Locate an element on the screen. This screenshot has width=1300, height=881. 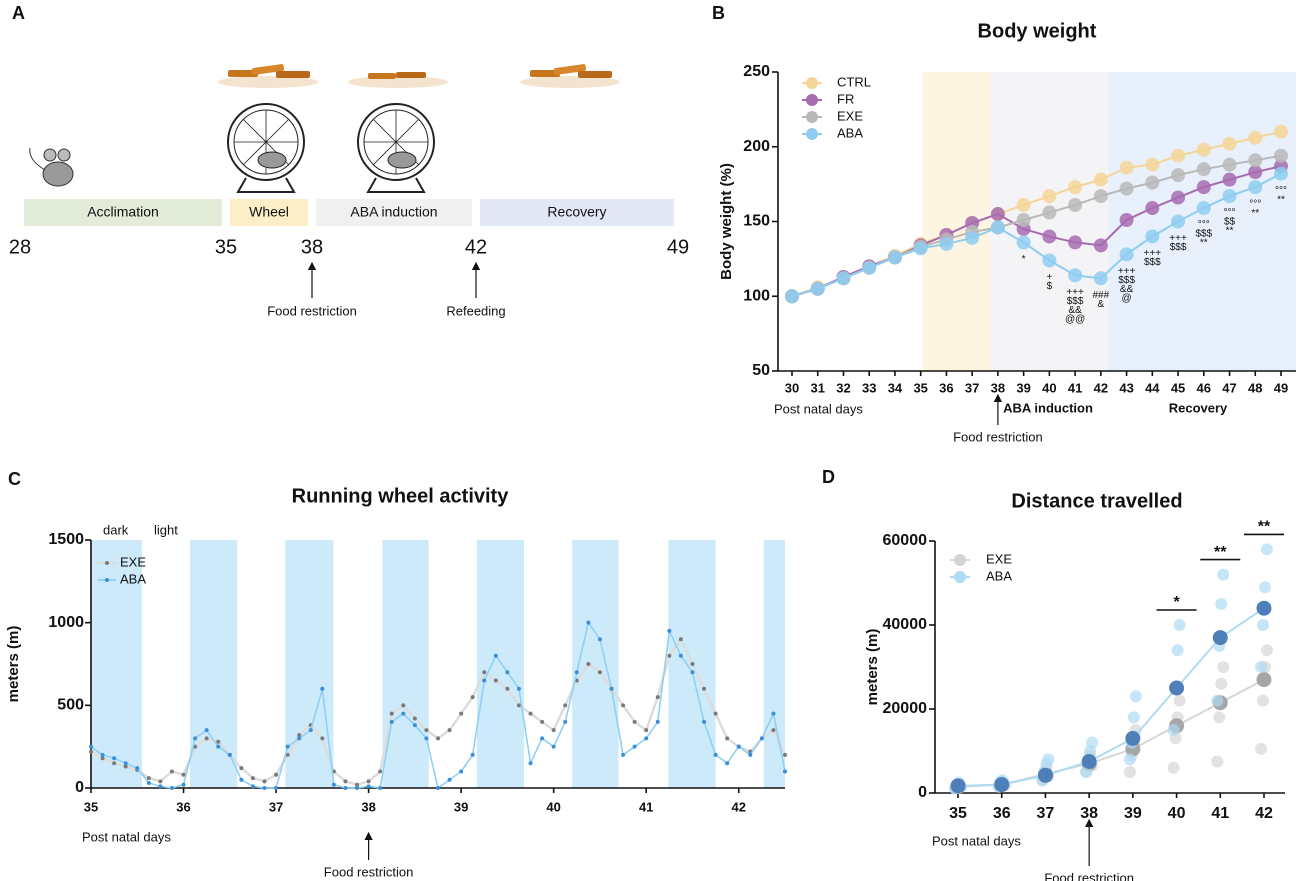
x-tick-label: 38 is located at coordinates (998, 387).